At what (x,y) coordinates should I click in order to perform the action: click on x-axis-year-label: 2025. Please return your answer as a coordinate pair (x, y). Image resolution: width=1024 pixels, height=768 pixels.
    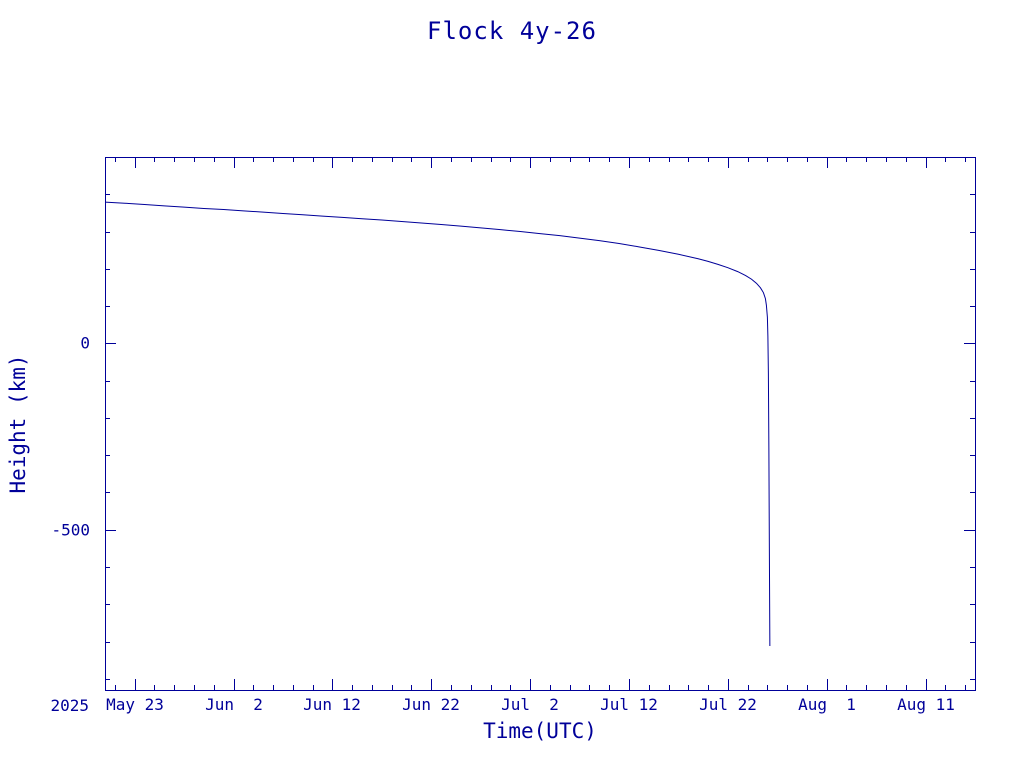
    Looking at the image, I should click on (69, 705).